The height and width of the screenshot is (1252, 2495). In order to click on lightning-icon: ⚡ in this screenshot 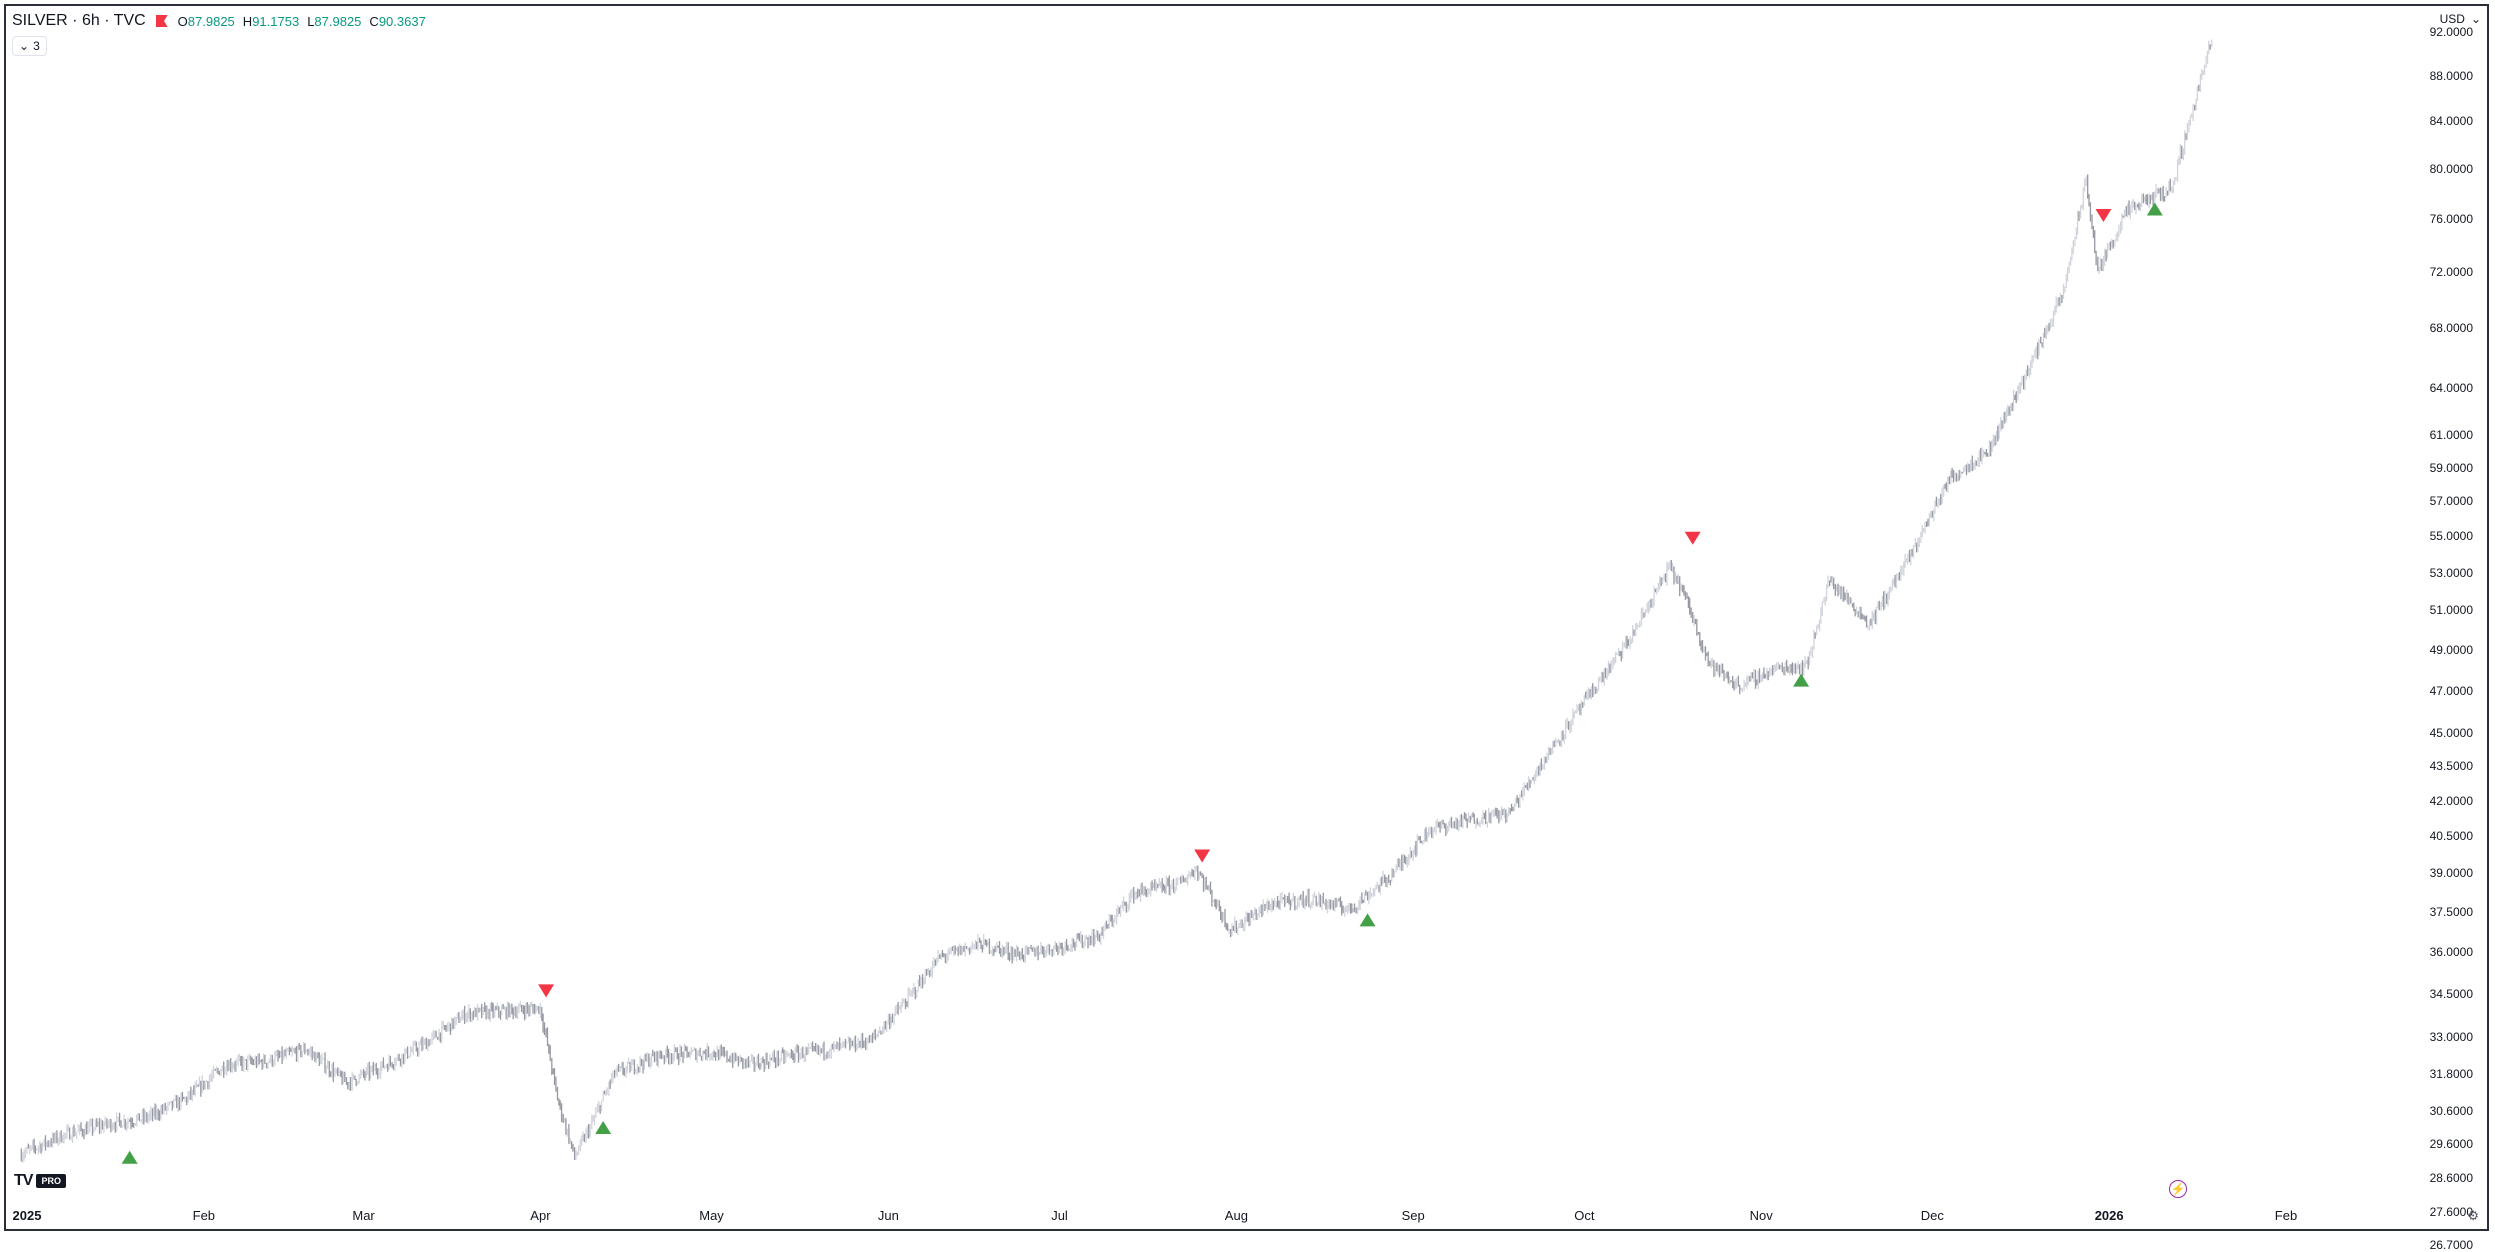, I will do `click(2178, 1189)`.